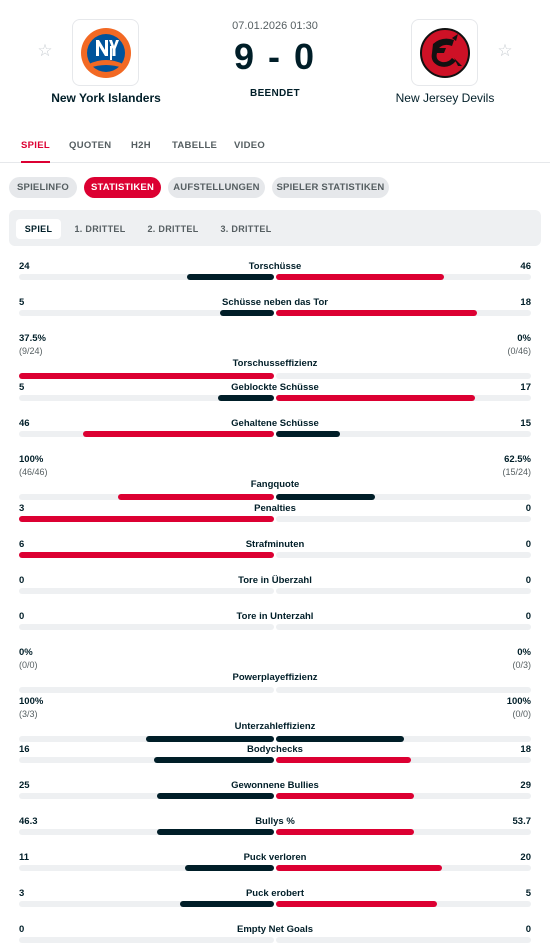 This screenshot has width=550, height=951. I want to click on subtab-spielinfo: SPIELINFO, so click(43, 187).